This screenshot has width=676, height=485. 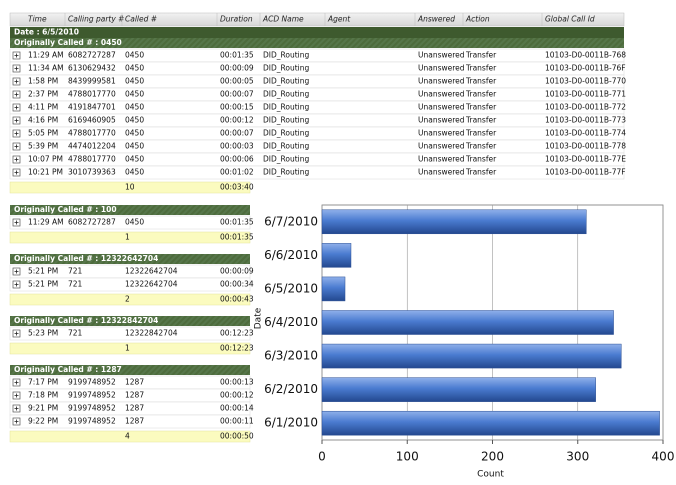 What do you see at coordinates (134, 395) in the screenshot?
I see `cell: 1287` at bounding box center [134, 395].